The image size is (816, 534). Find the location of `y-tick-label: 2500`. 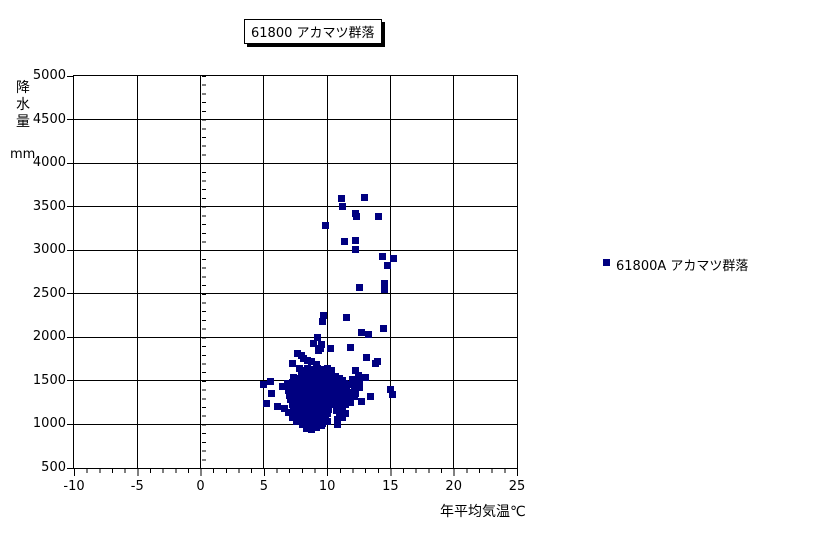

y-tick-label: 2500 is located at coordinates (49, 293).